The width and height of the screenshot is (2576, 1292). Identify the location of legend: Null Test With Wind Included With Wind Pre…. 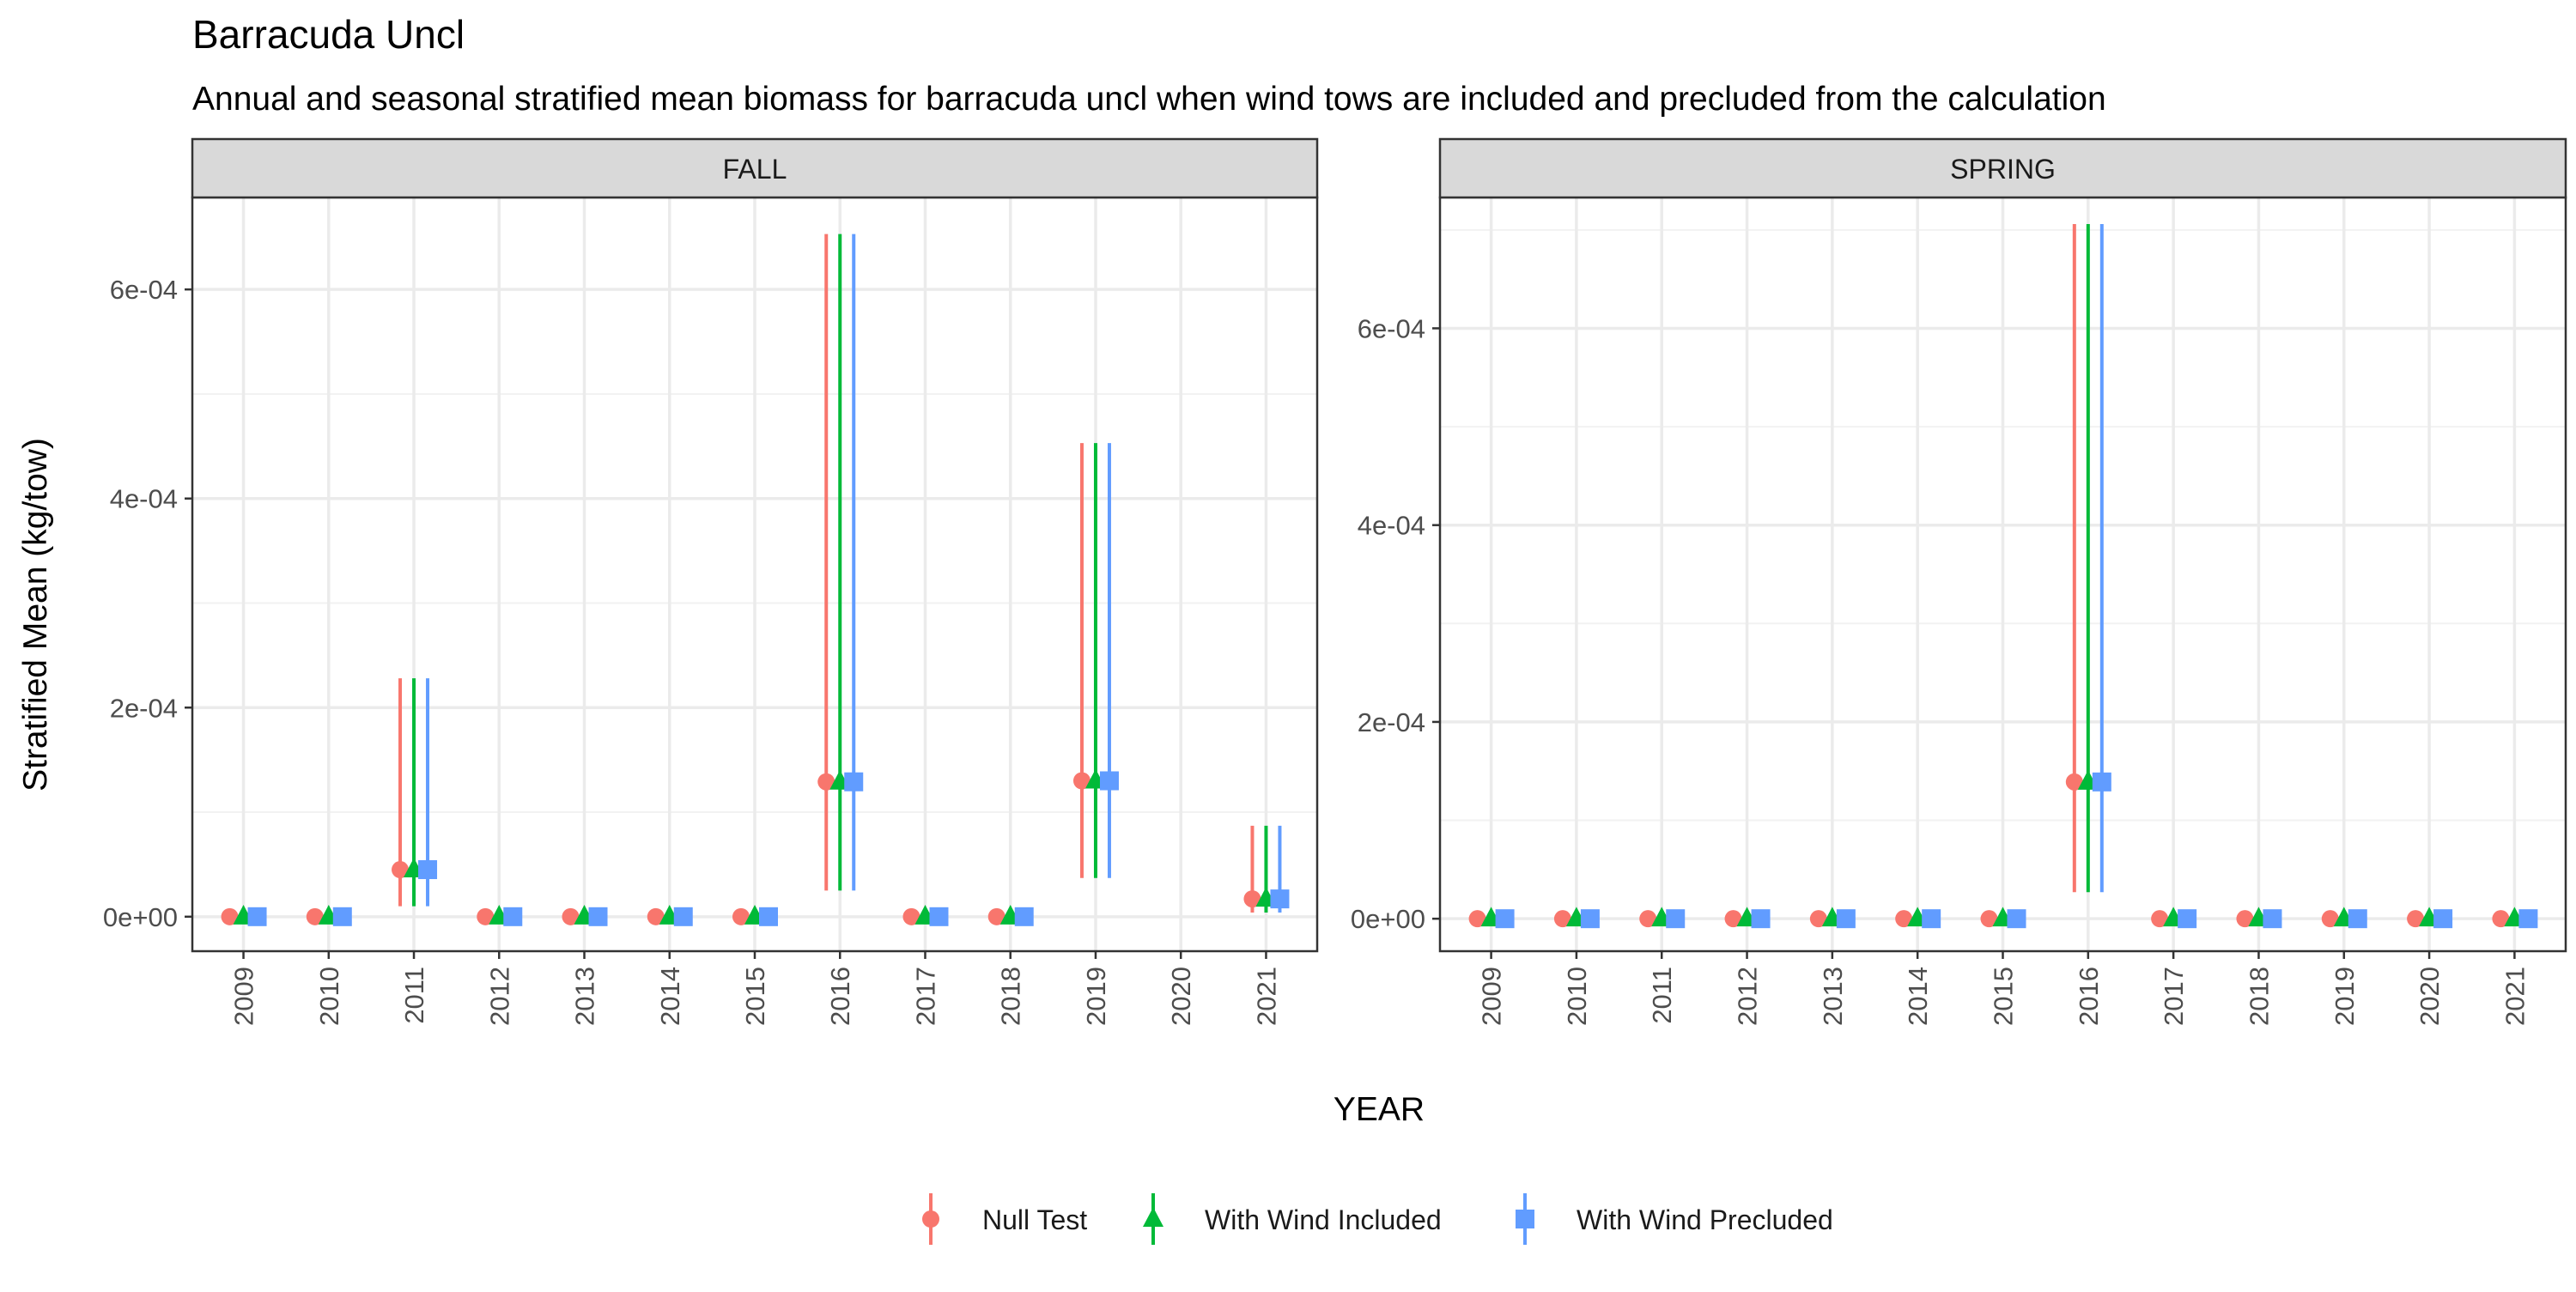
(1378, 1219).